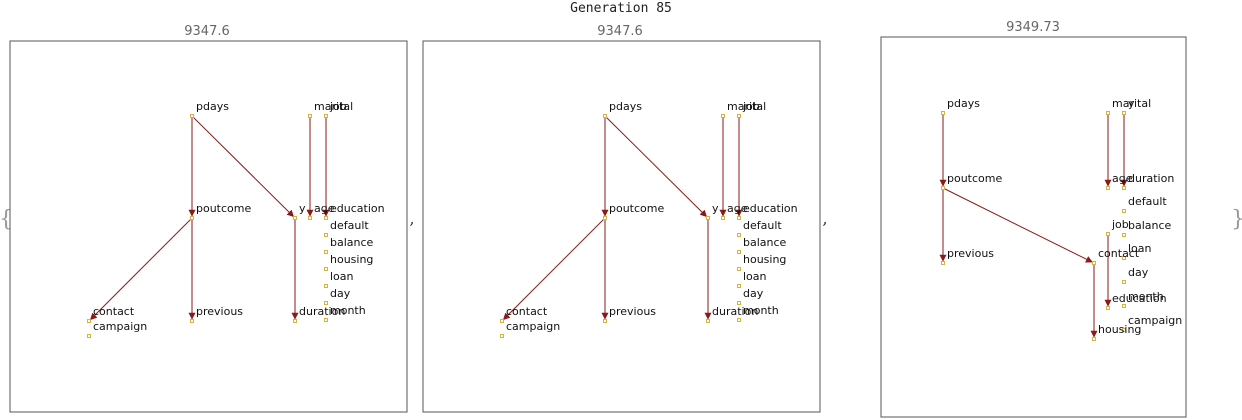 The height and width of the screenshot is (420, 1242). I want to click on generation-title: Generation 85, so click(621, 8).